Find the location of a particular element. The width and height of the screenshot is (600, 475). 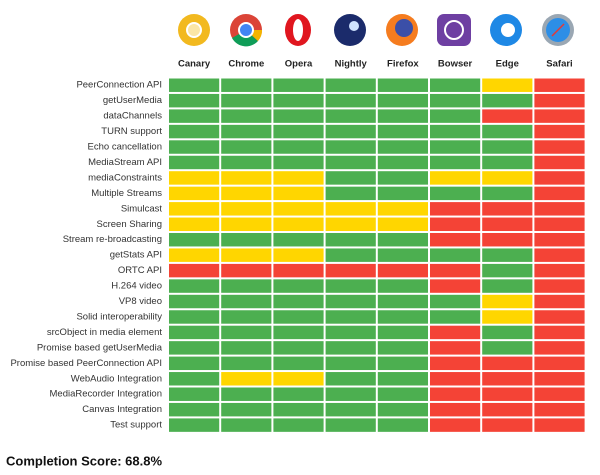

feature-label: MediaRecorder Integration is located at coordinates (106, 394).